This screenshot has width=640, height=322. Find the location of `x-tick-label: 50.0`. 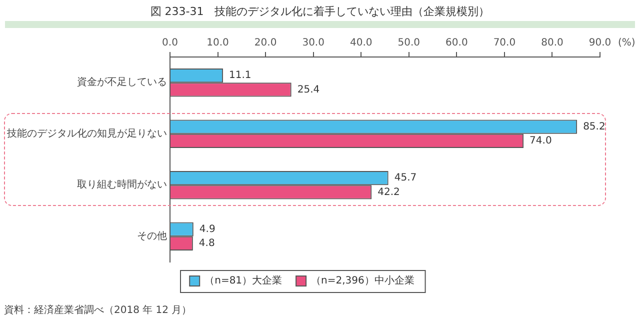

x-tick-label: 50.0 is located at coordinates (409, 43).